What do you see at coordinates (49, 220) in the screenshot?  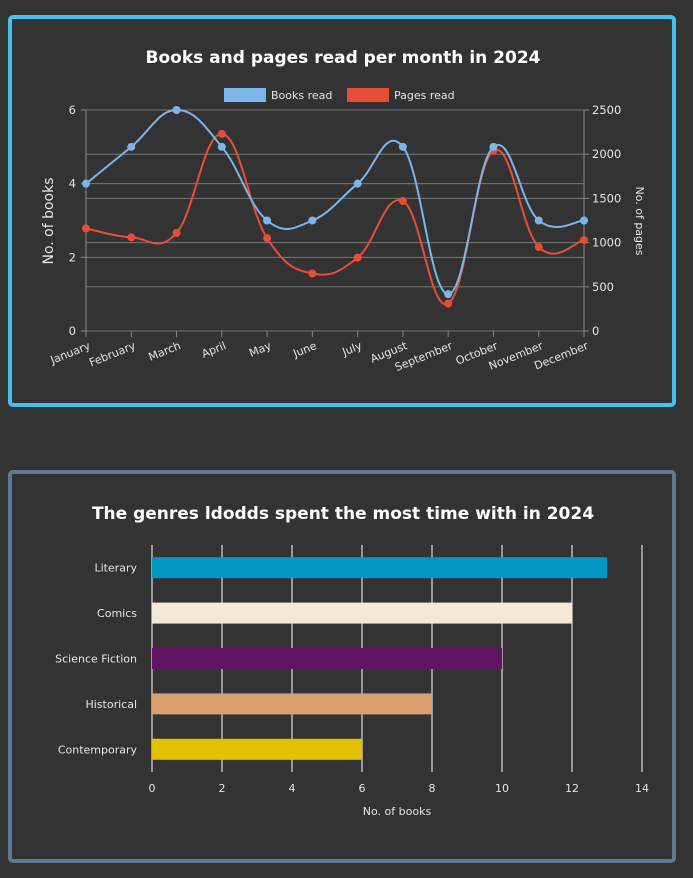 I see `y-axis-title: No. of books` at bounding box center [49, 220].